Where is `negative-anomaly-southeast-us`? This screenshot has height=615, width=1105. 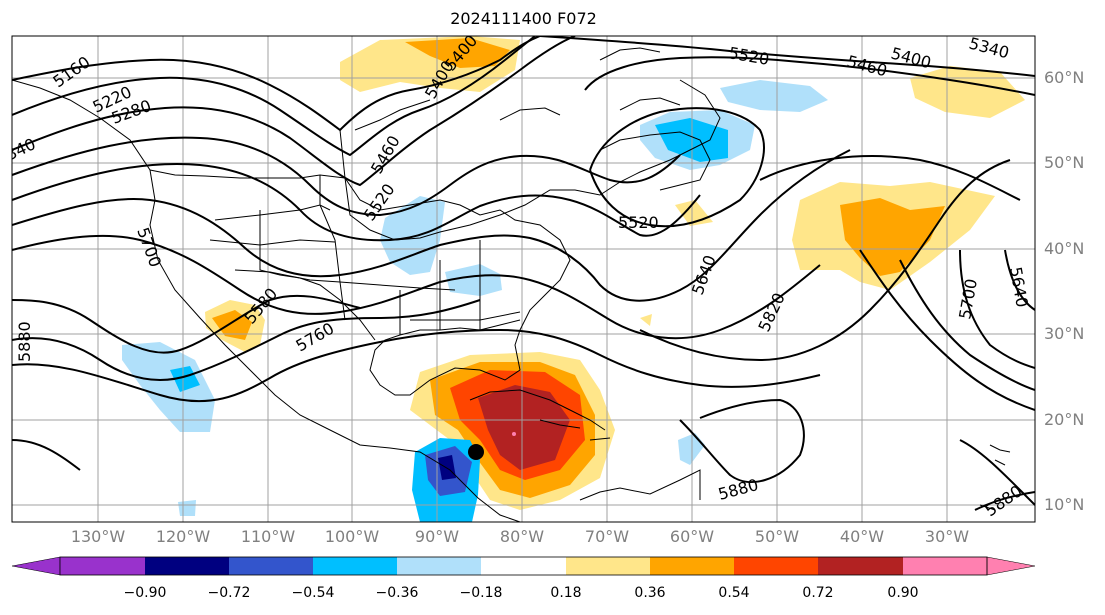
negative-anomaly-southeast-us is located at coordinates (473, 280).